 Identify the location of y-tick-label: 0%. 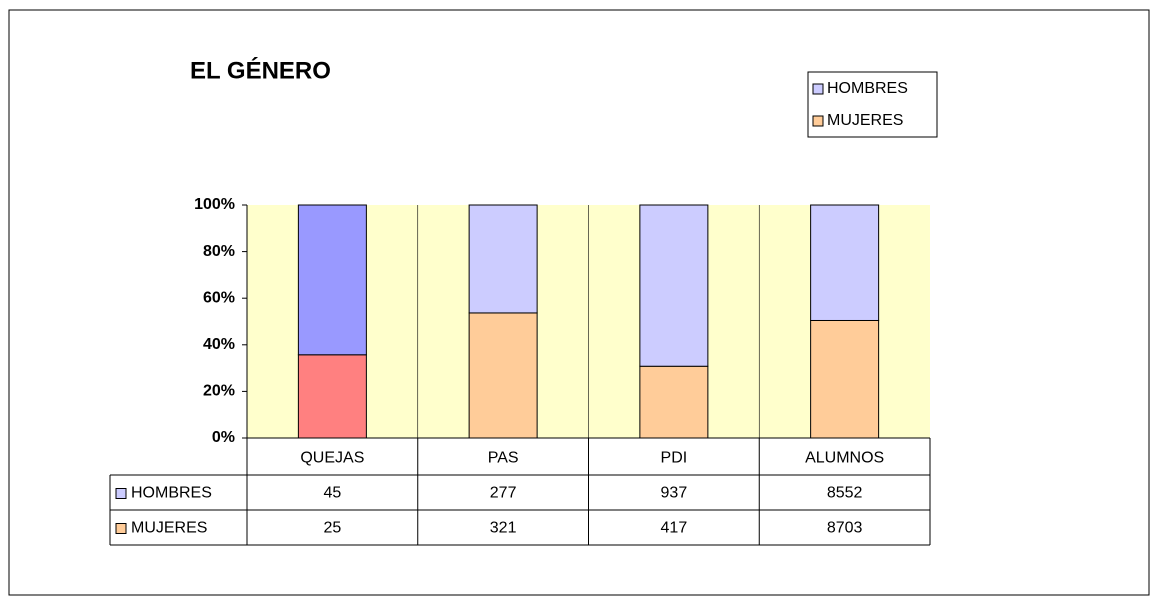
(223, 437).